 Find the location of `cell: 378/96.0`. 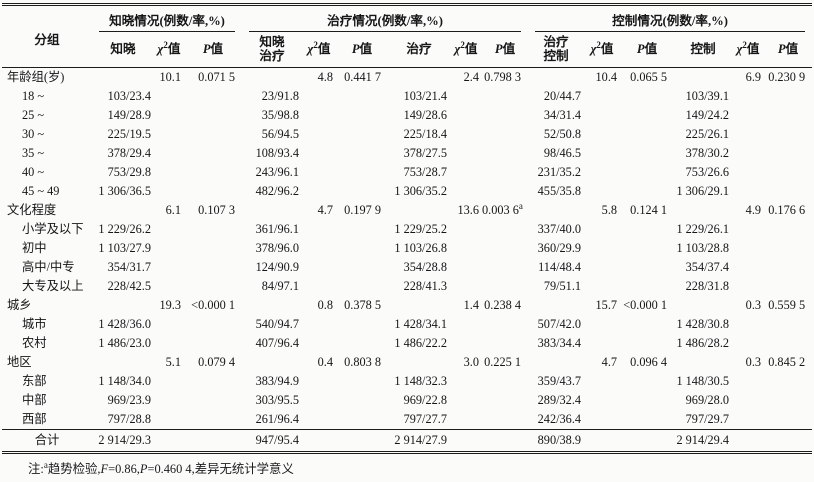

cell: 378/96.0 is located at coordinates (277, 248).